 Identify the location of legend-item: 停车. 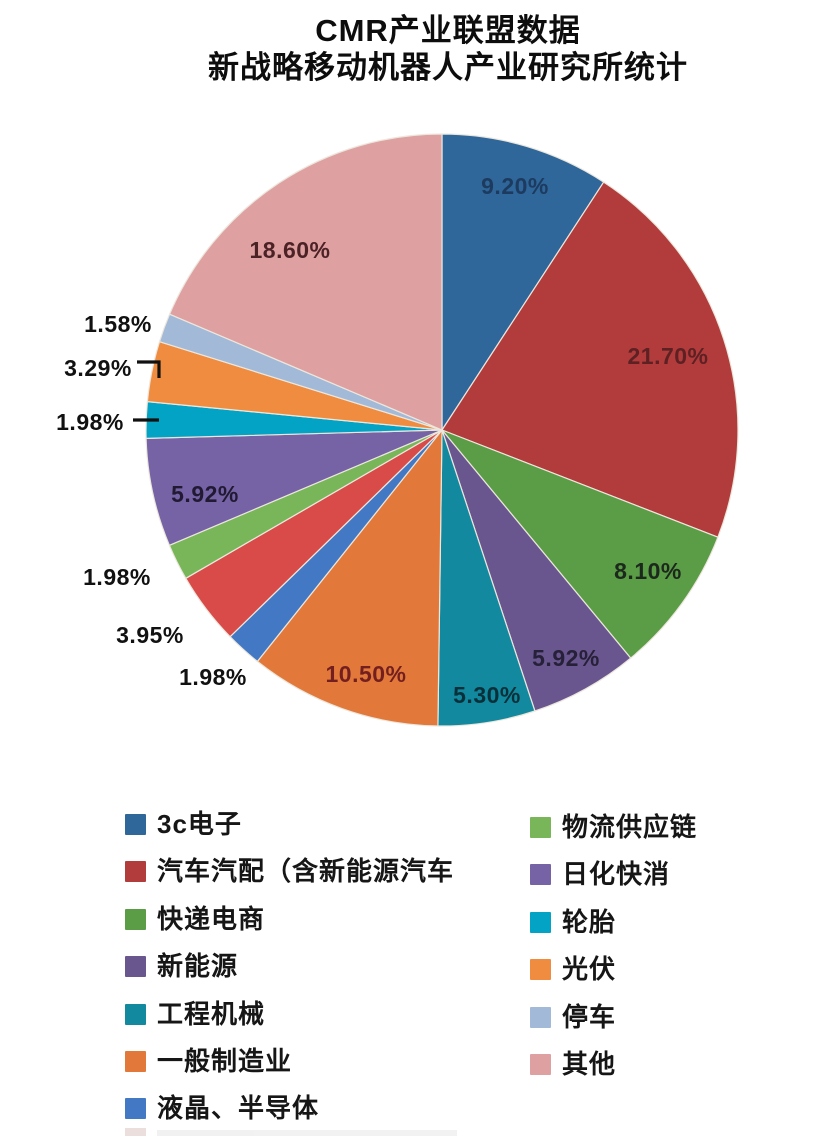
(573, 1017).